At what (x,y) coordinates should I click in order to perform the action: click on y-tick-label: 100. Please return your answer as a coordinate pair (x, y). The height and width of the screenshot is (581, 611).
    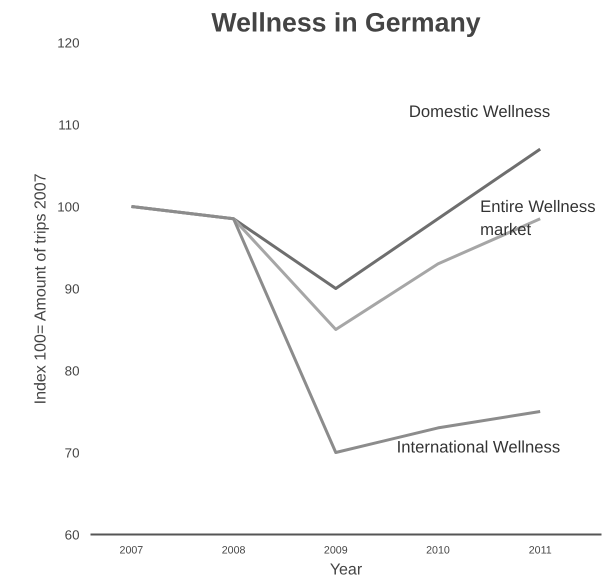
    Looking at the image, I should click on (68, 207).